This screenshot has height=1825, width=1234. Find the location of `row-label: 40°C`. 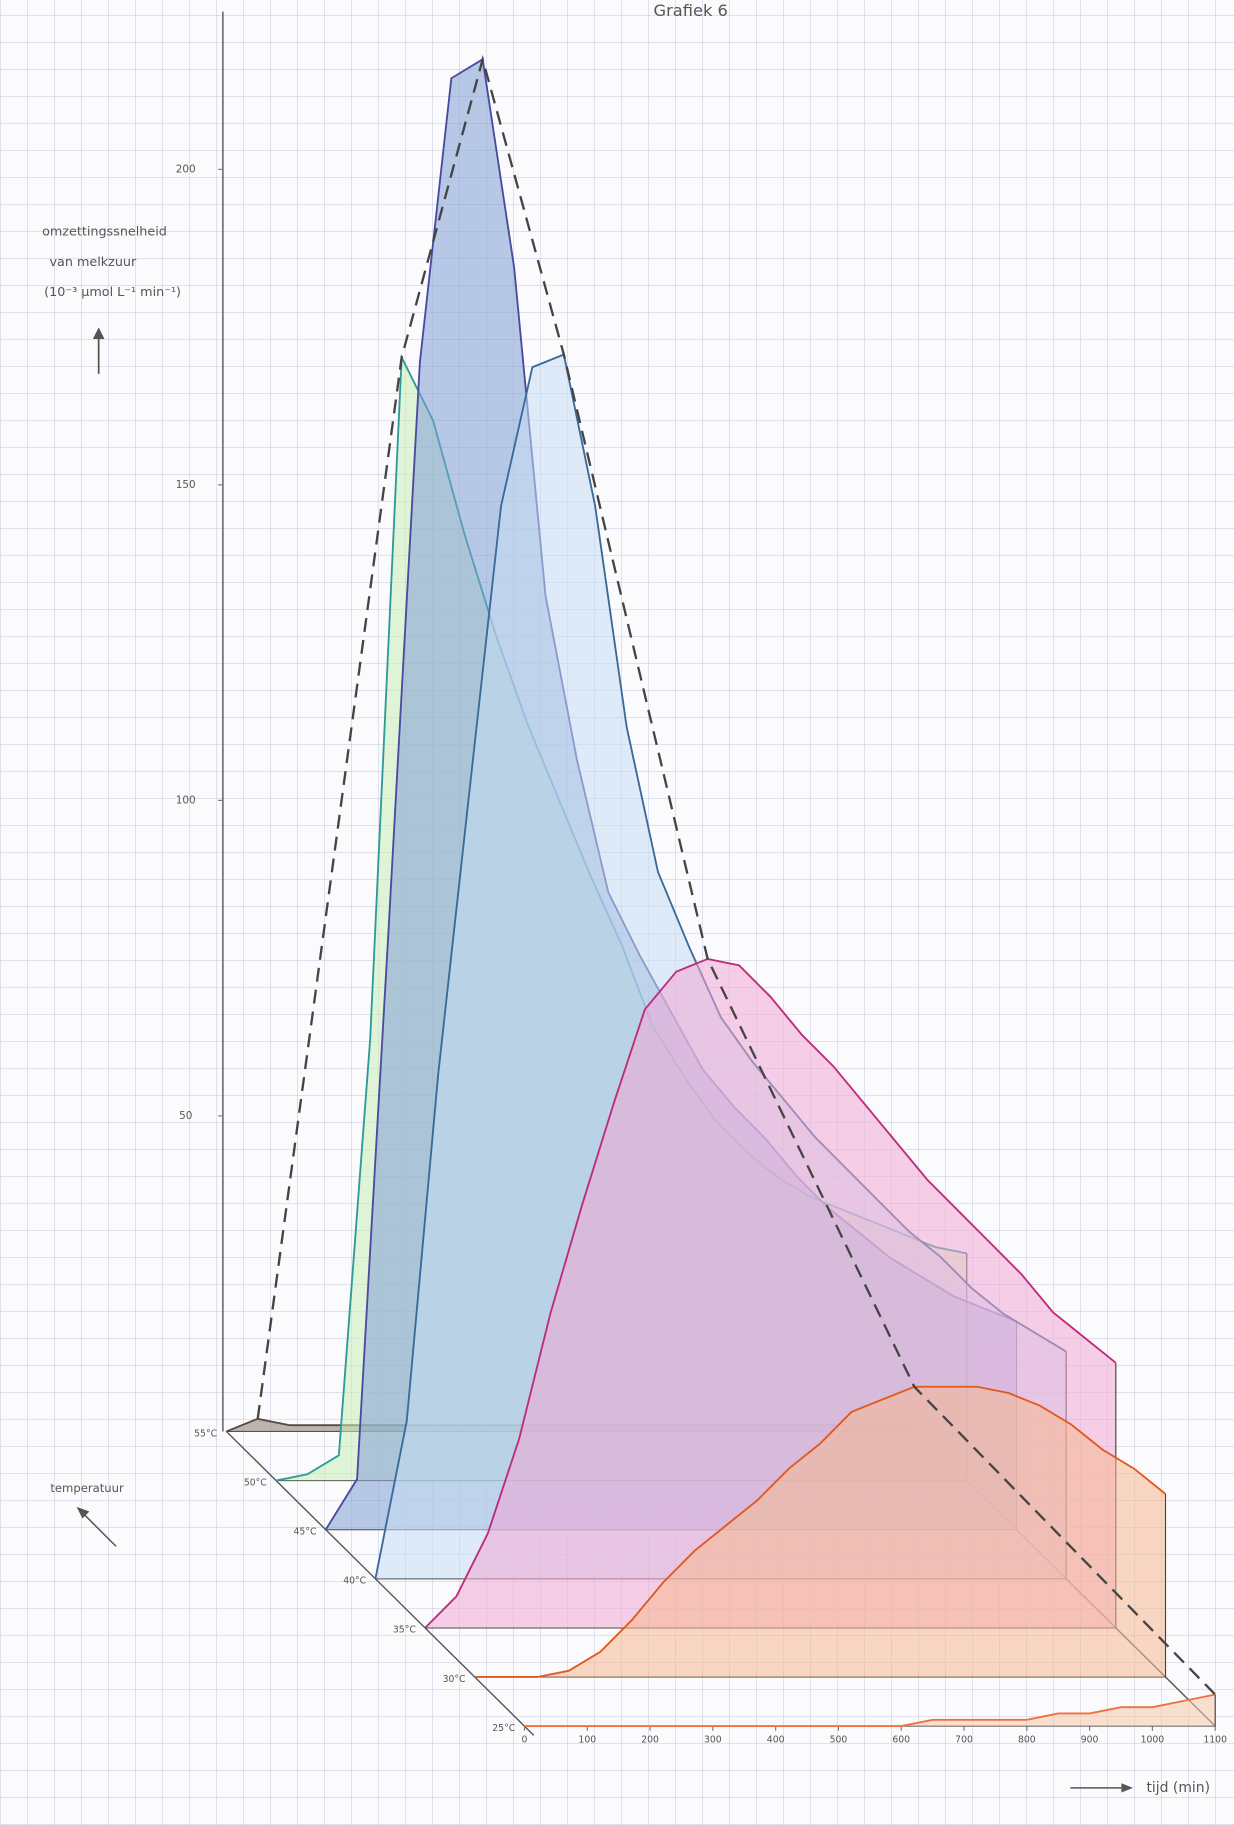

row-label: 40°C is located at coordinates (354, 1581).